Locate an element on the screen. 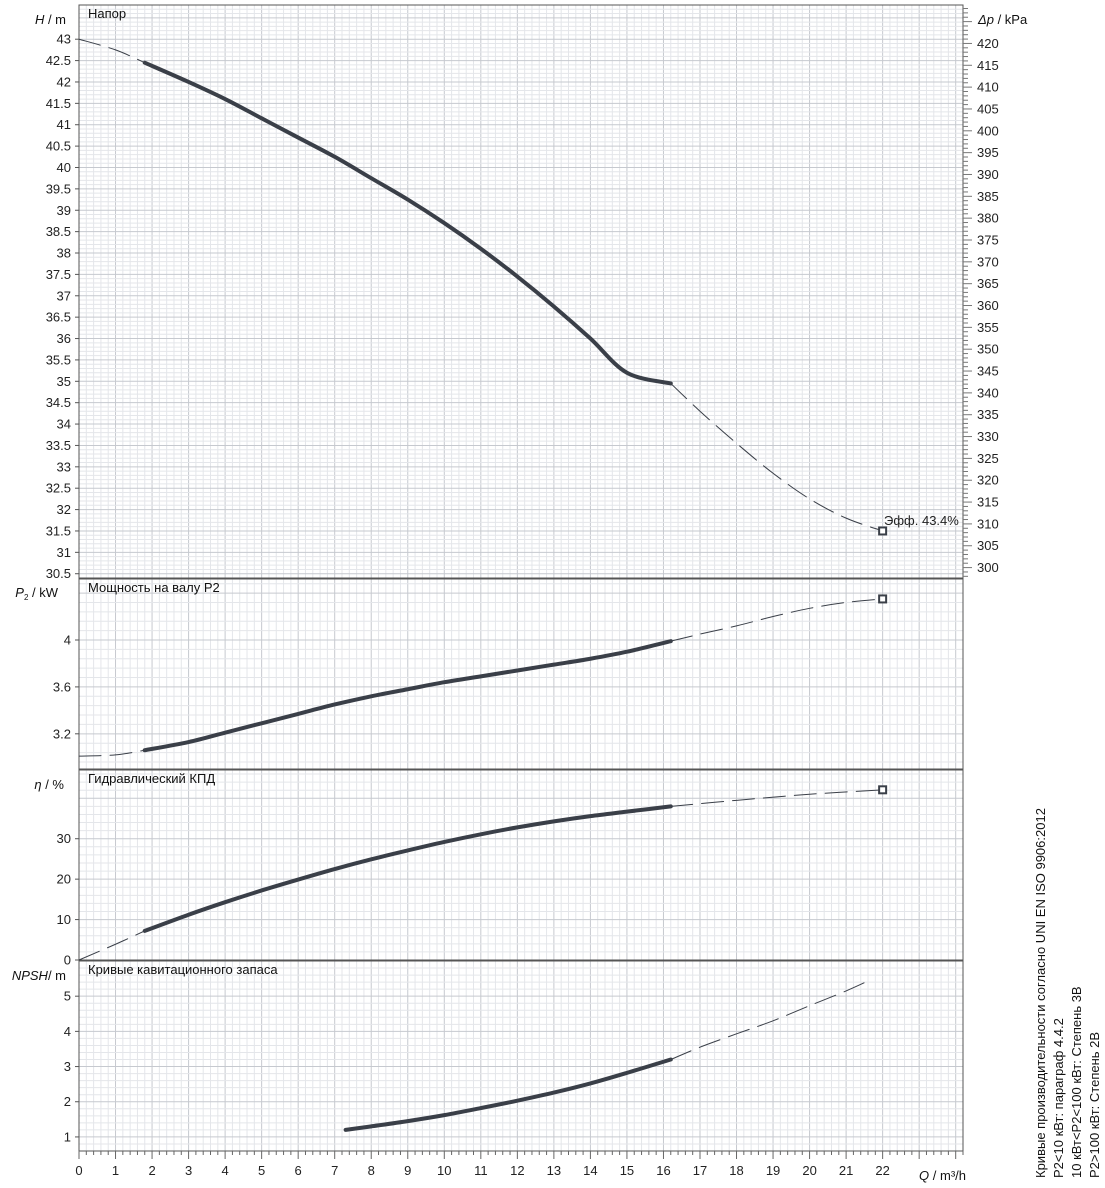 Image resolution: width=1105 pixels, height=1188 pixels. y-tick-label: 36 is located at coordinates (64, 338).